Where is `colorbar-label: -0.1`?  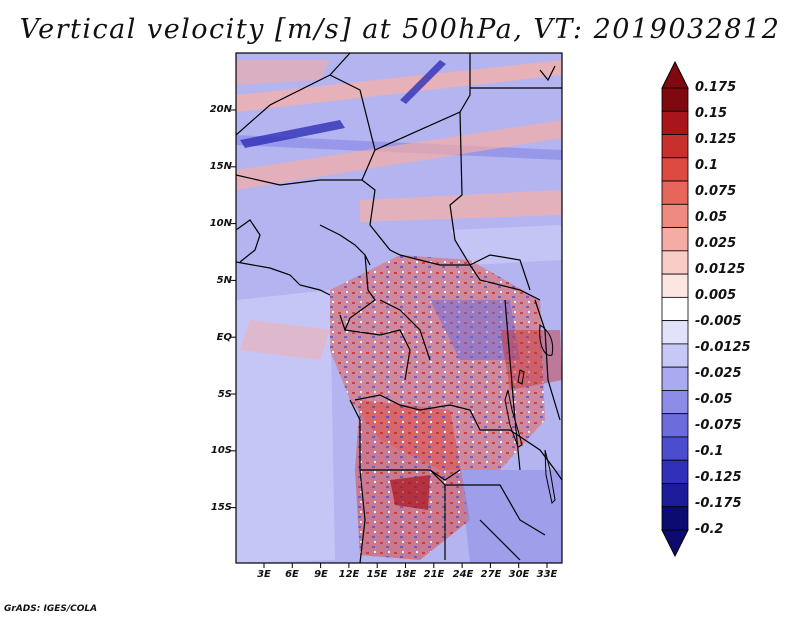
colorbar-label: -0.1 is located at coordinates (709, 451).